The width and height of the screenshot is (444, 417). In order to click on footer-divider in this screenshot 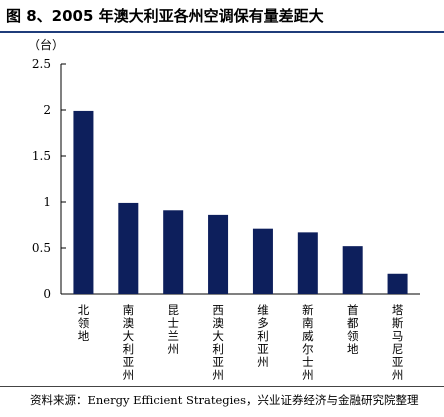, I will do `click(222, 386)`.